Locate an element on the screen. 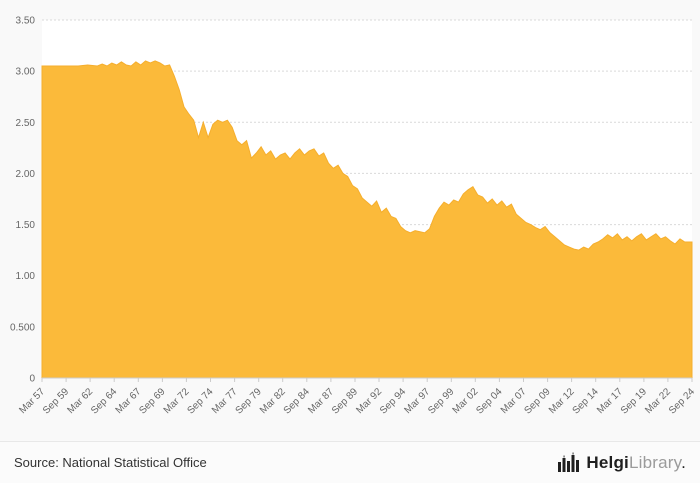 The image size is (700, 483). x-tick-label: Sep 04 is located at coordinates (489, 401).